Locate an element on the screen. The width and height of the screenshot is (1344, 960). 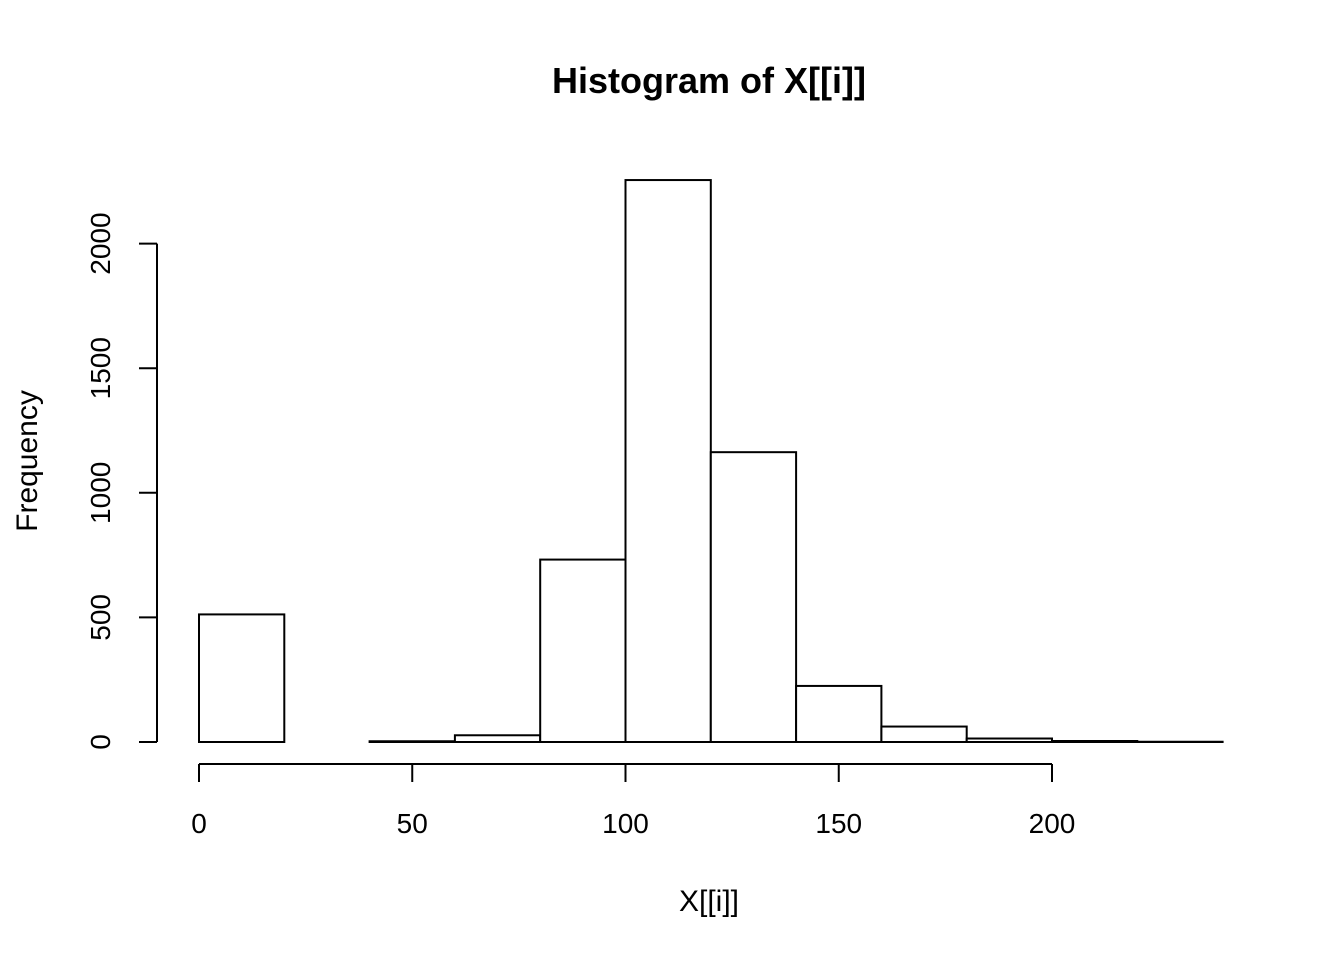
x-tick-label: 150 is located at coordinates (838, 823).